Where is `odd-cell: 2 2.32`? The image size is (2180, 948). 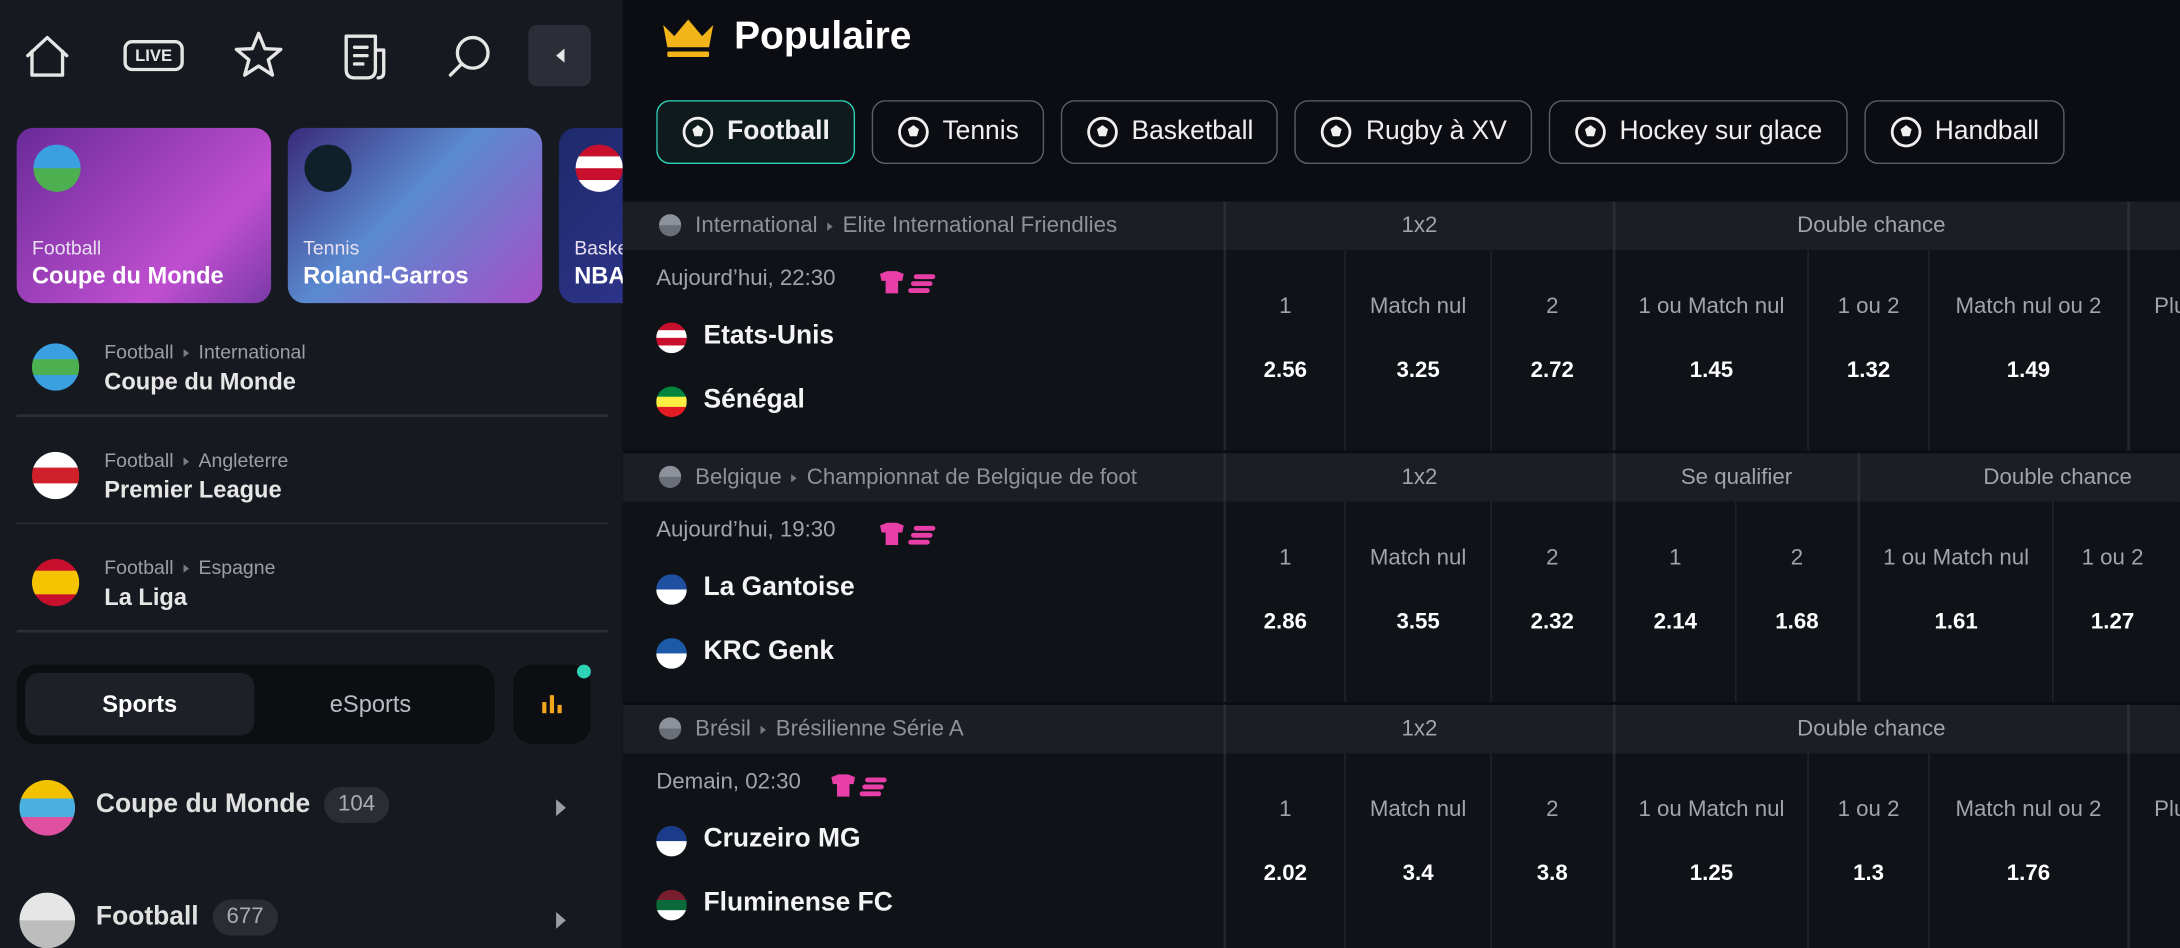
odd-cell: 2 2.32 is located at coordinates (1551, 602).